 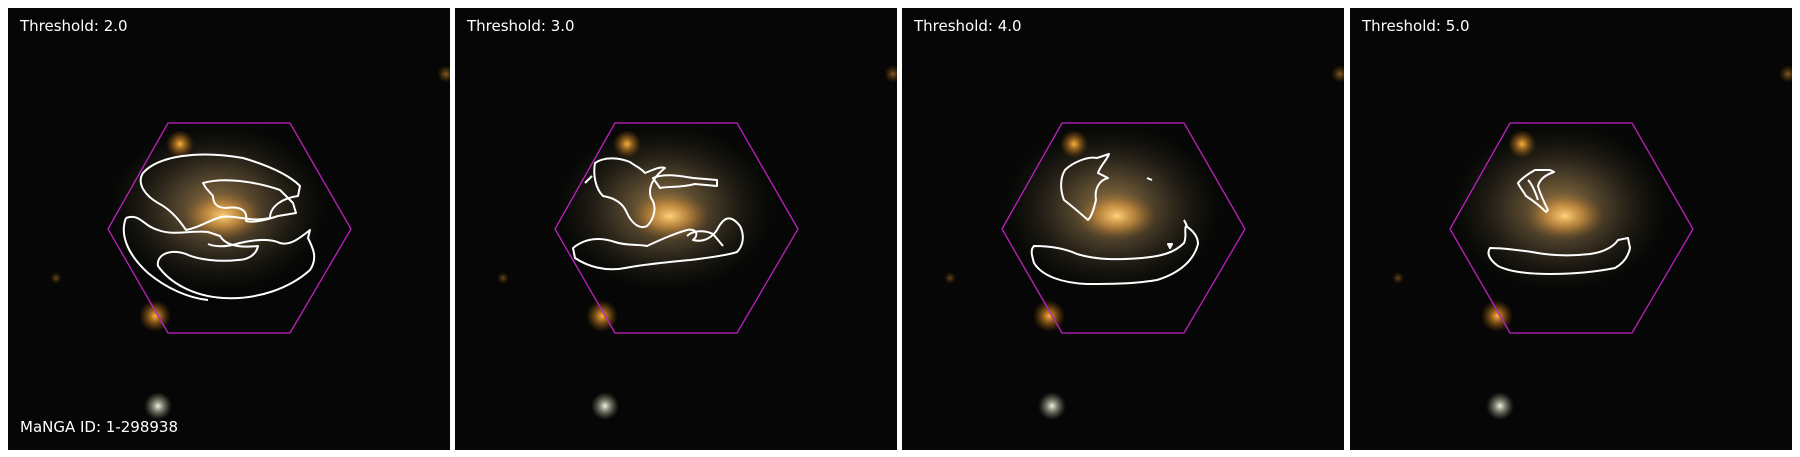 I want to click on threshold-label: Threshold: 5.0, so click(x=1416, y=26).